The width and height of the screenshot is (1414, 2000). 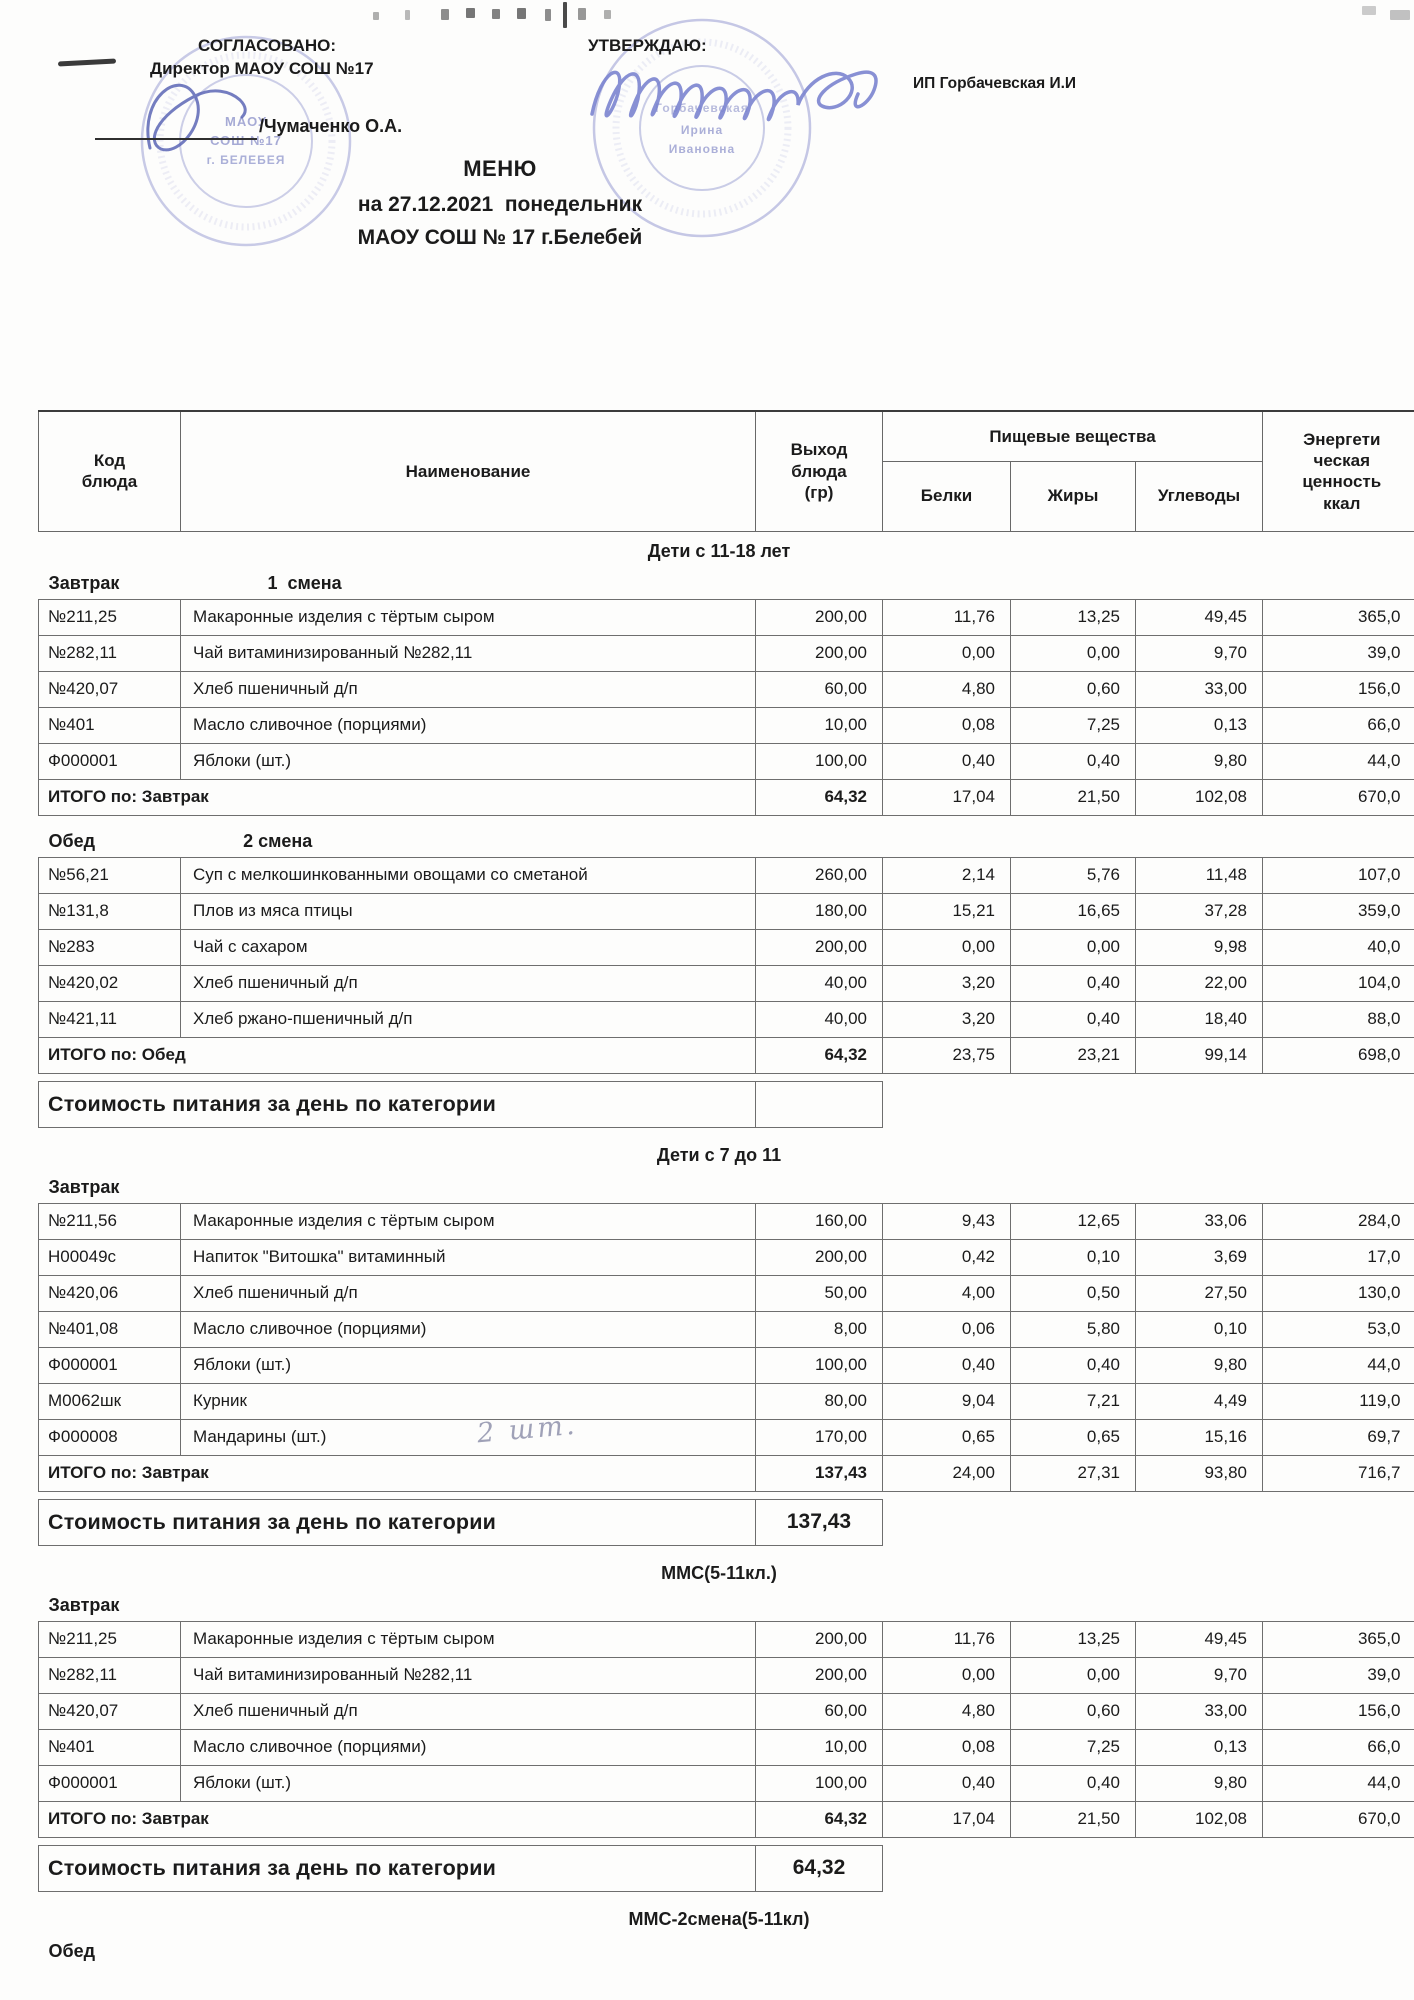 What do you see at coordinates (1199, 1329) in the screenshot?
I see `dish-carbs: 0,10` at bounding box center [1199, 1329].